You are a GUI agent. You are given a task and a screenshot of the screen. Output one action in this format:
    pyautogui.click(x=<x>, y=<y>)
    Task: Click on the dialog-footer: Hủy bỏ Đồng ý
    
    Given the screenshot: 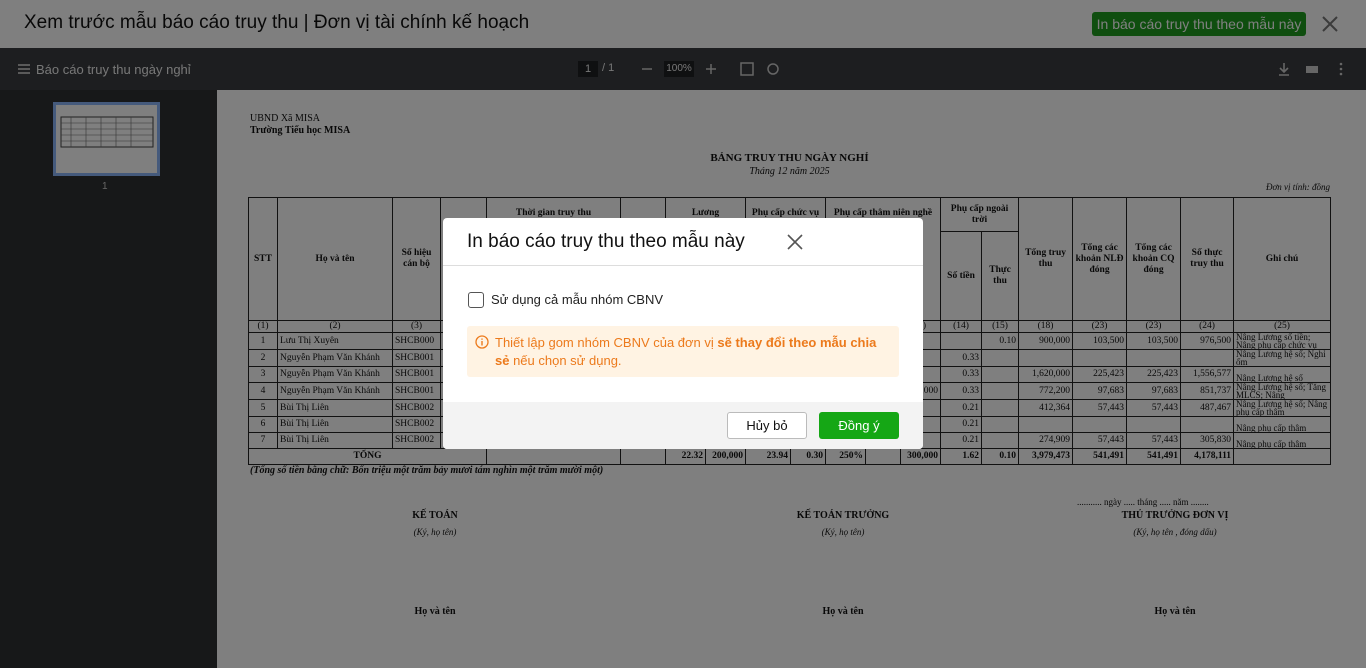 What is the action you would take?
    pyautogui.click(x=683, y=425)
    